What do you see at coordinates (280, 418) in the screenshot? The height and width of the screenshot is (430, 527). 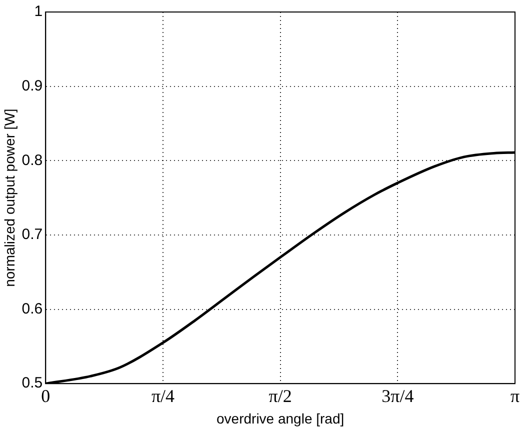 I see `x-axis-title: overdrive angle [rad]` at bounding box center [280, 418].